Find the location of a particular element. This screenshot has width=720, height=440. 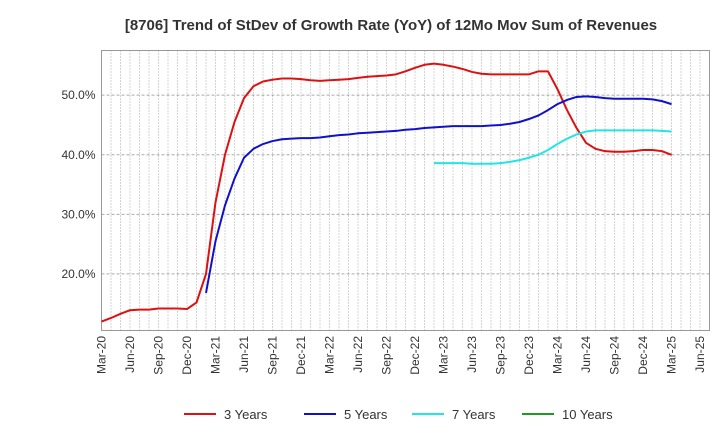

x-tick-label: Sep-20 is located at coordinates (159, 355).